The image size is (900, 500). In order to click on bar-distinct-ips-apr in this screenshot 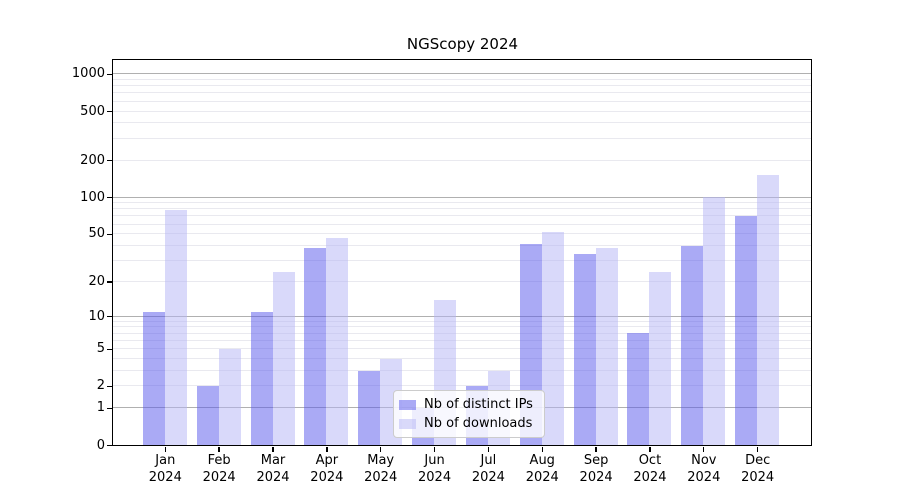, I will do `click(315, 346)`.